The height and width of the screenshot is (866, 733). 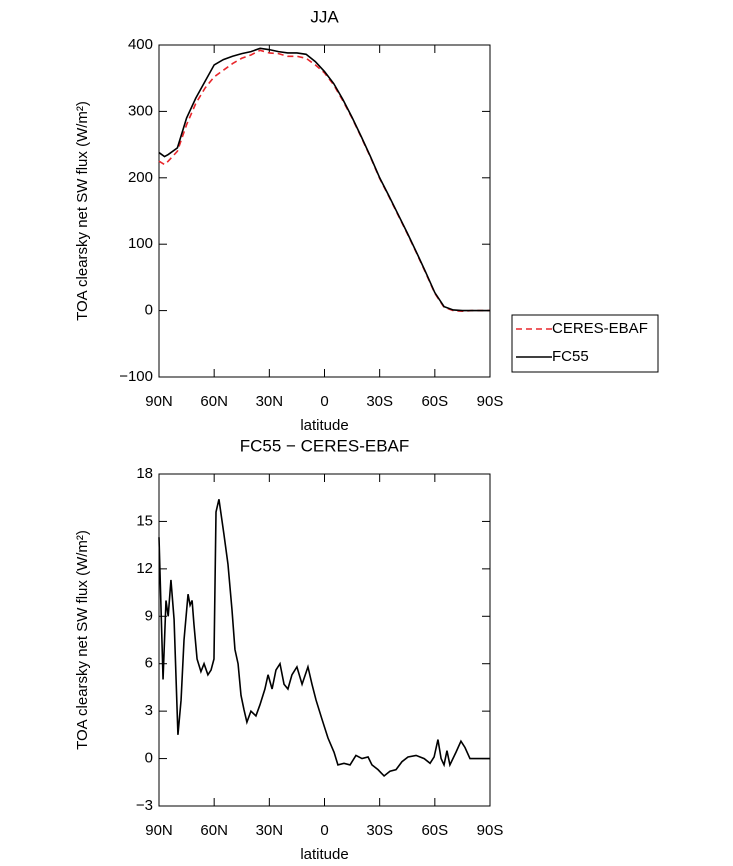 I want to click on y-tick-label: 15, so click(x=144, y=520).